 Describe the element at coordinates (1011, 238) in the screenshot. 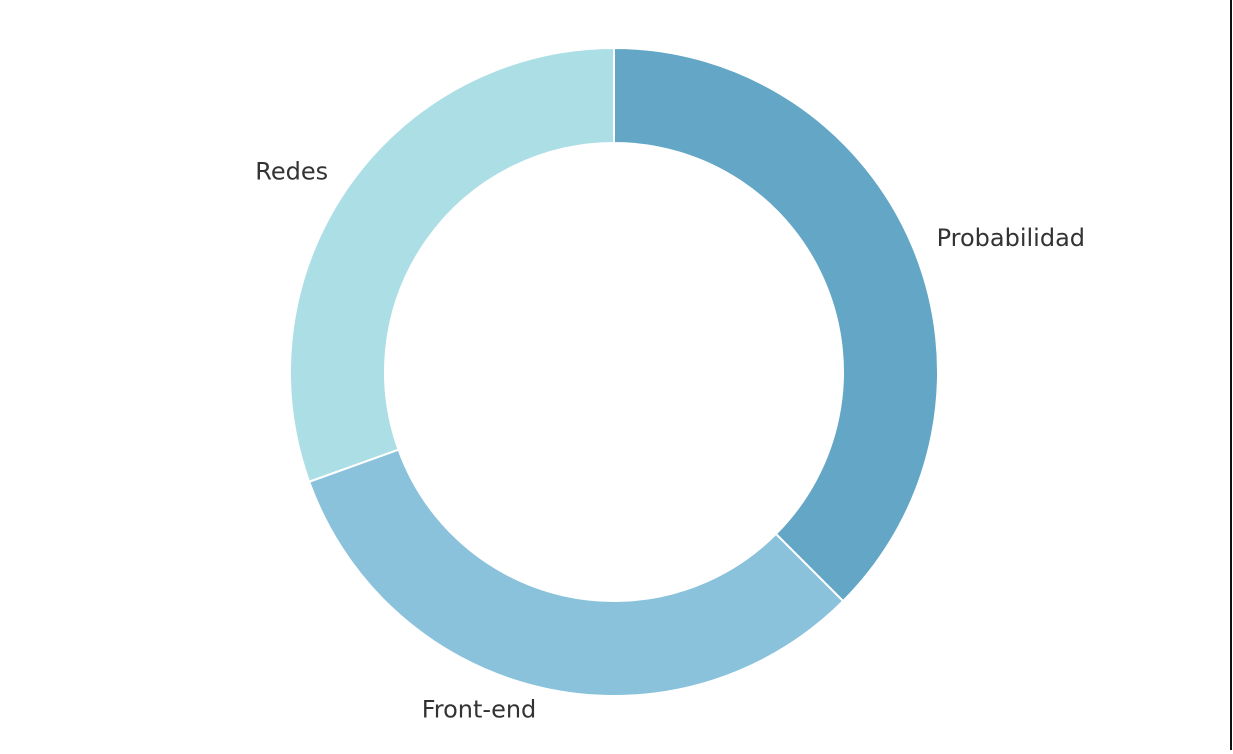

I see `label-probabilidad: Probabilidad` at that location.